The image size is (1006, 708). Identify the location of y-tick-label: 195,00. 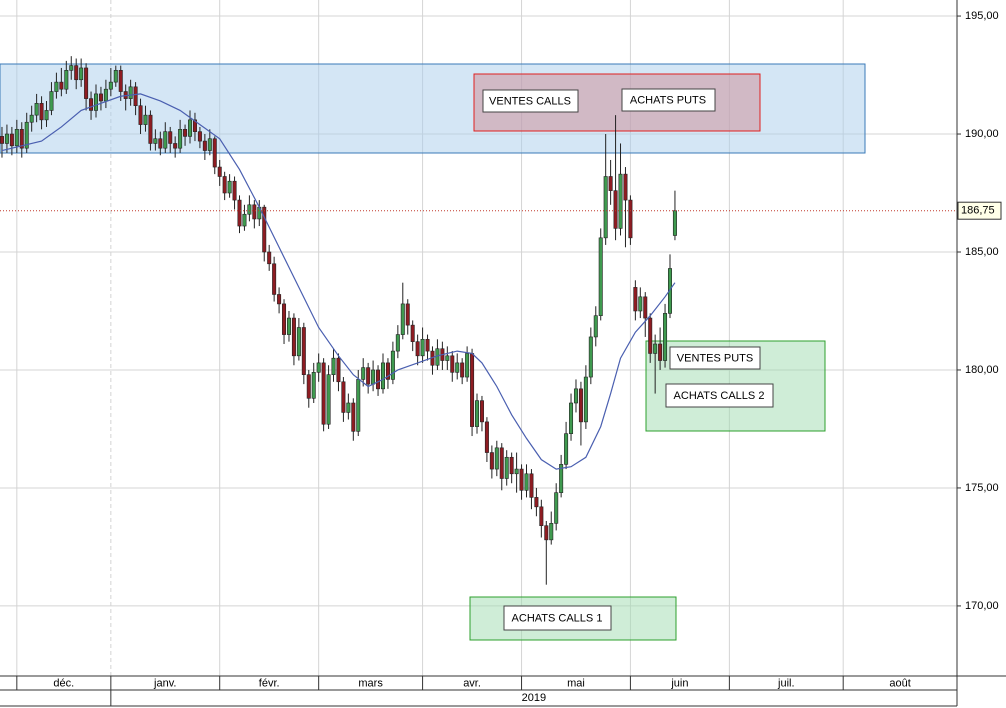
(982, 16).